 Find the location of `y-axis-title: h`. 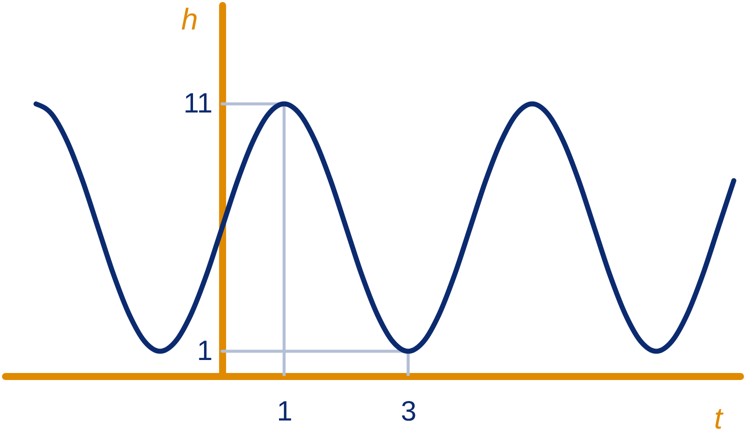

y-axis-title: h is located at coordinates (189, 20).